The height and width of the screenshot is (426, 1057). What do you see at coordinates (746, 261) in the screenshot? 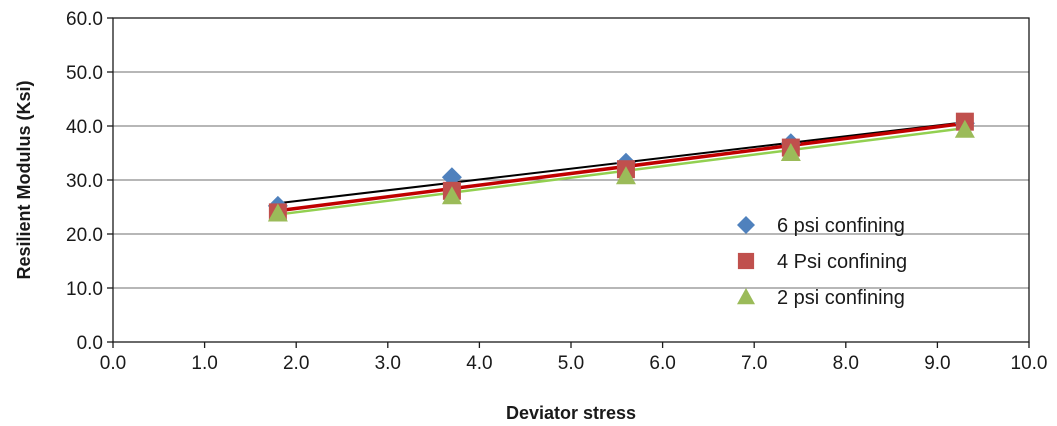
I see `legend-marker-square` at bounding box center [746, 261].